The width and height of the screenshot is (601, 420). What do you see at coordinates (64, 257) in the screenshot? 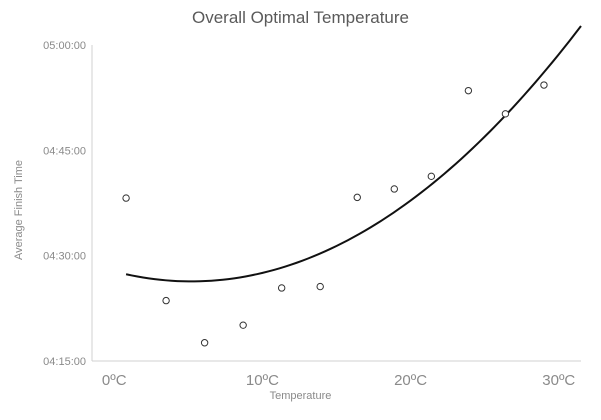
I see `y-tick-label: 04:30:00` at bounding box center [64, 257].